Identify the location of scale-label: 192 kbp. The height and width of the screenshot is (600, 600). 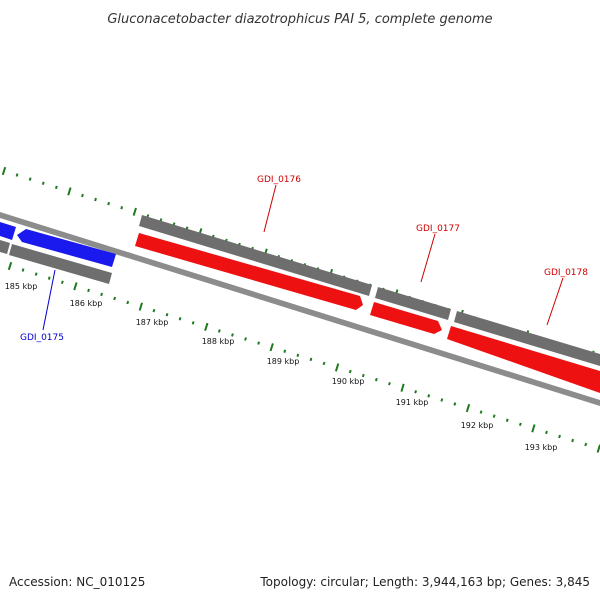
(477, 425).